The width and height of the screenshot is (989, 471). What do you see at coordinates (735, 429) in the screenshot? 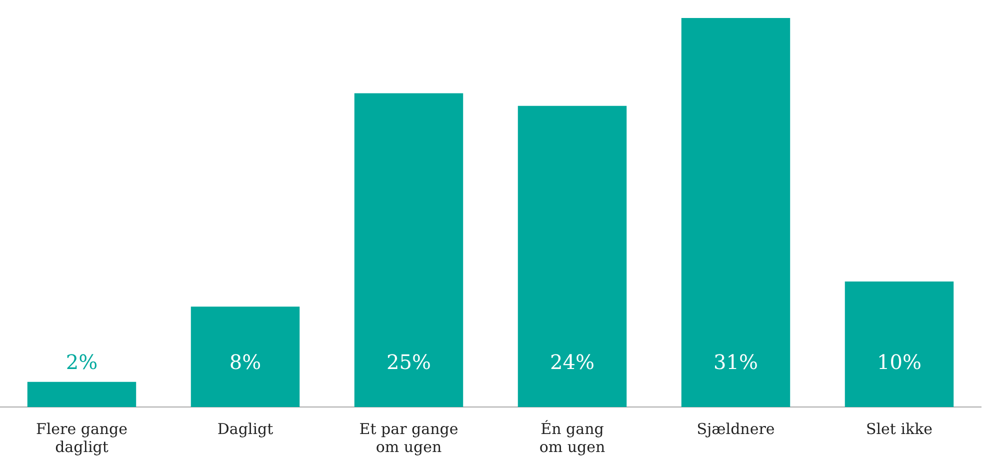
I see `x-tick-label: Sjældnere` at bounding box center [735, 429].